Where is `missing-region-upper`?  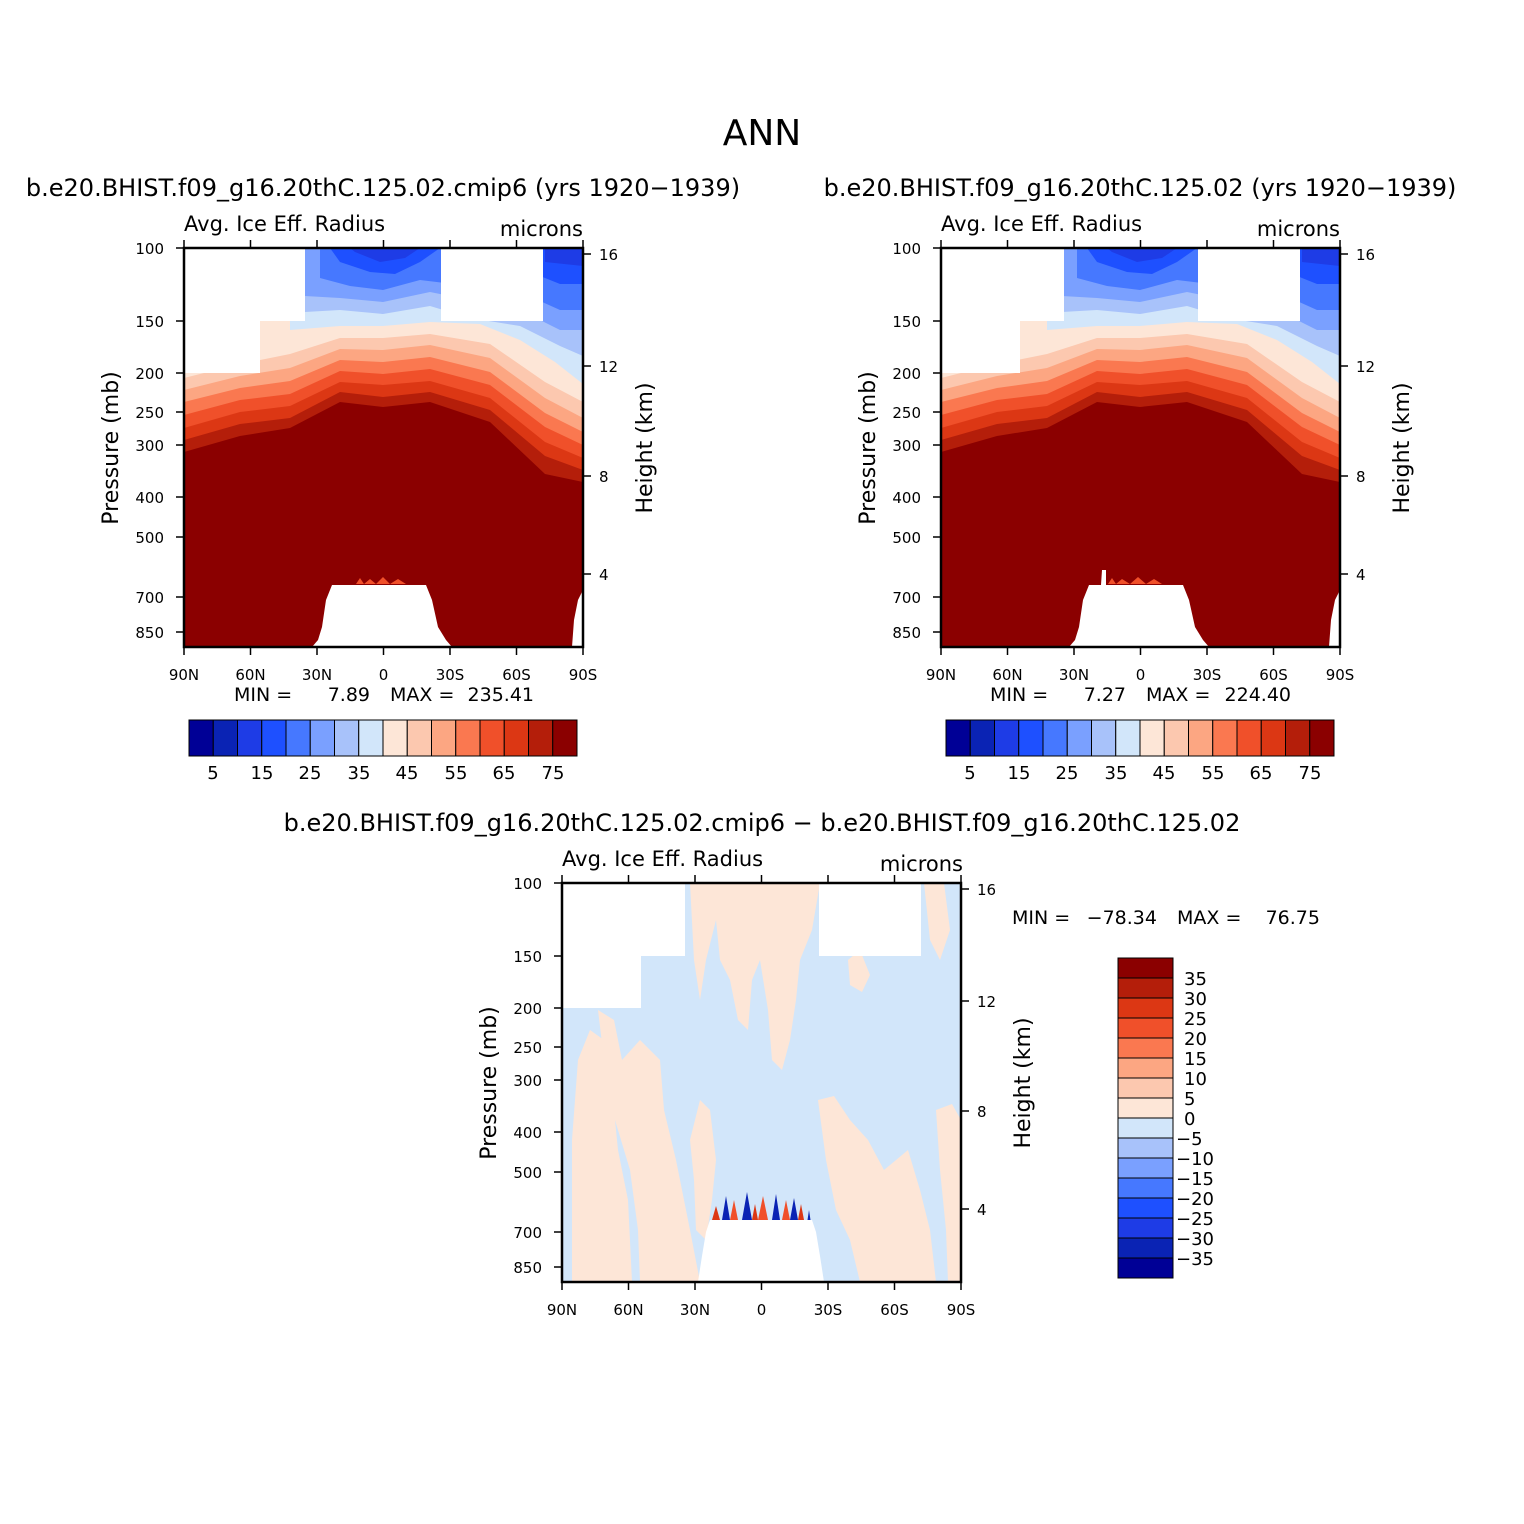 missing-region-upper is located at coordinates (363, 310).